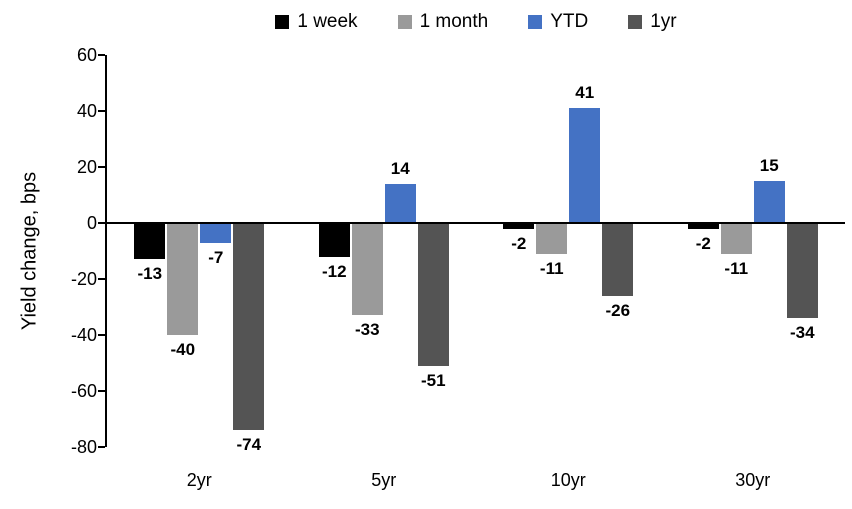  I want to click on y-axis-tick-label: 0, so click(91, 223).